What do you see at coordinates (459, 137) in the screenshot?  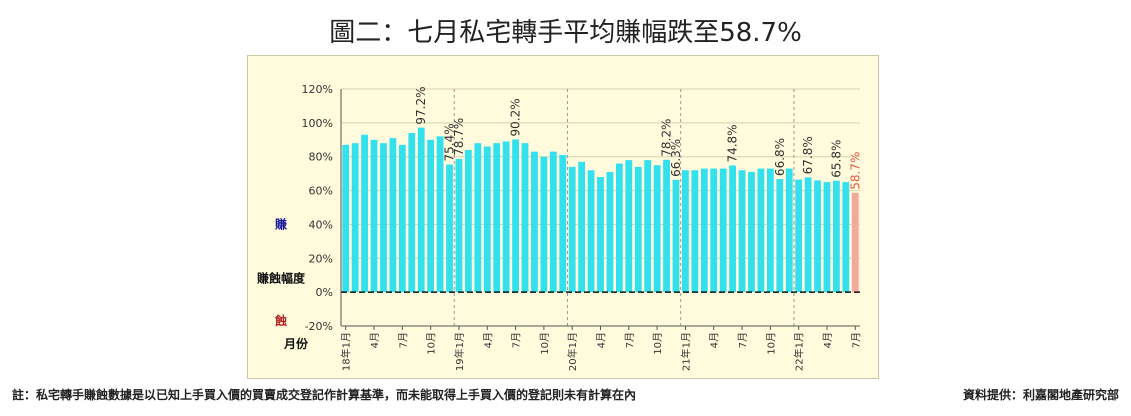 I see `data-label: 78.7%` at bounding box center [459, 137].